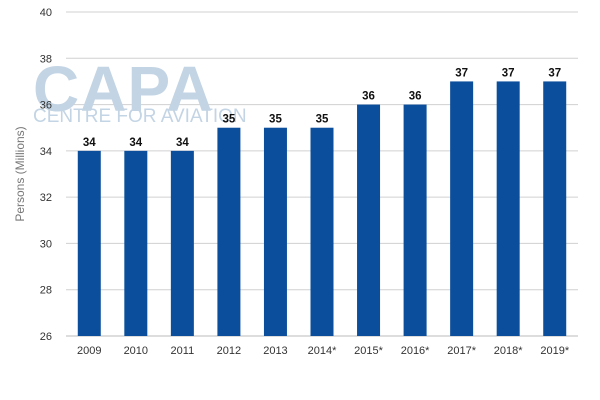  What do you see at coordinates (229, 231) in the screenshot?
I see `bar-2012` at bounding box center [229, 231].